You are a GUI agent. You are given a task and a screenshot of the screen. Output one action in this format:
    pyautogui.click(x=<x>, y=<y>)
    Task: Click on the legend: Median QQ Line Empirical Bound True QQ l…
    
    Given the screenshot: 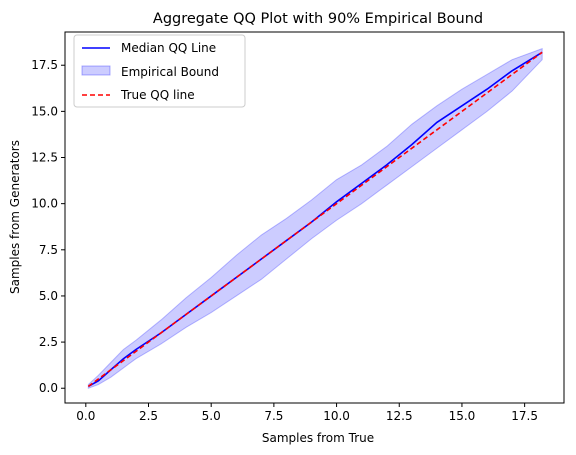 What is the action you would take?
    pyautogui.click(x=159, y=71)
    